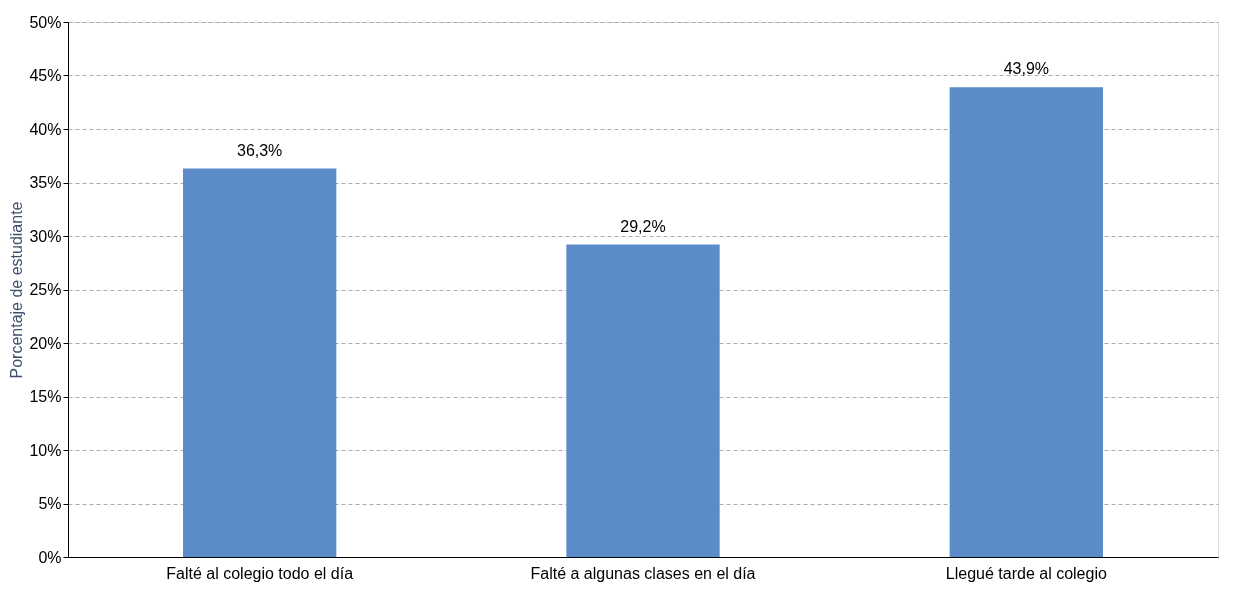 Image resolution: width=1251 pixels, height=598 pixels. What do you see at coordinates (643, 573) in the screenshot?
I see `x-tick-label: Falté a algunas clases en el día` at bounding box center [643, 573].